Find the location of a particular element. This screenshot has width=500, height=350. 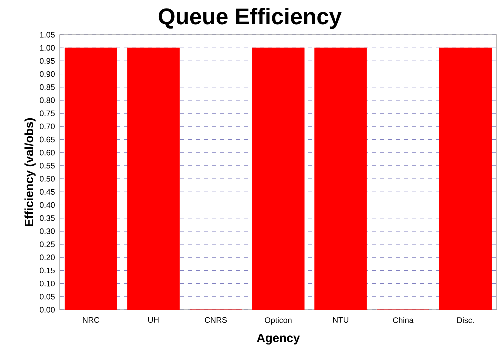

y-tick-label: 0.00 is located at coordinates (47, 310).